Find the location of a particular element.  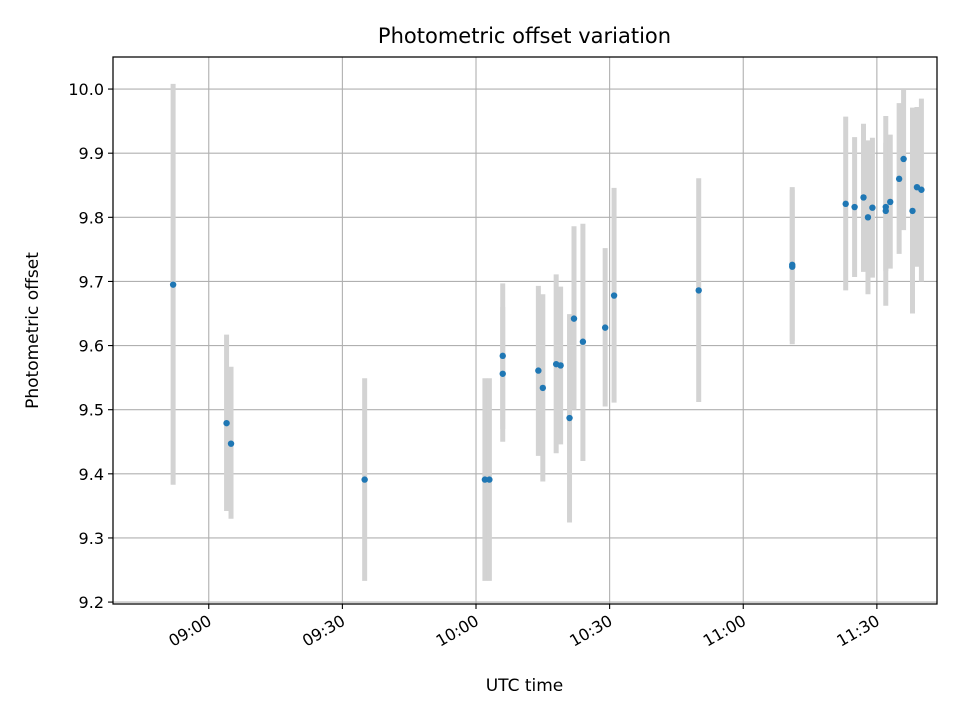

y-tick-label: 10.0 is located at coordinates (86, 89).